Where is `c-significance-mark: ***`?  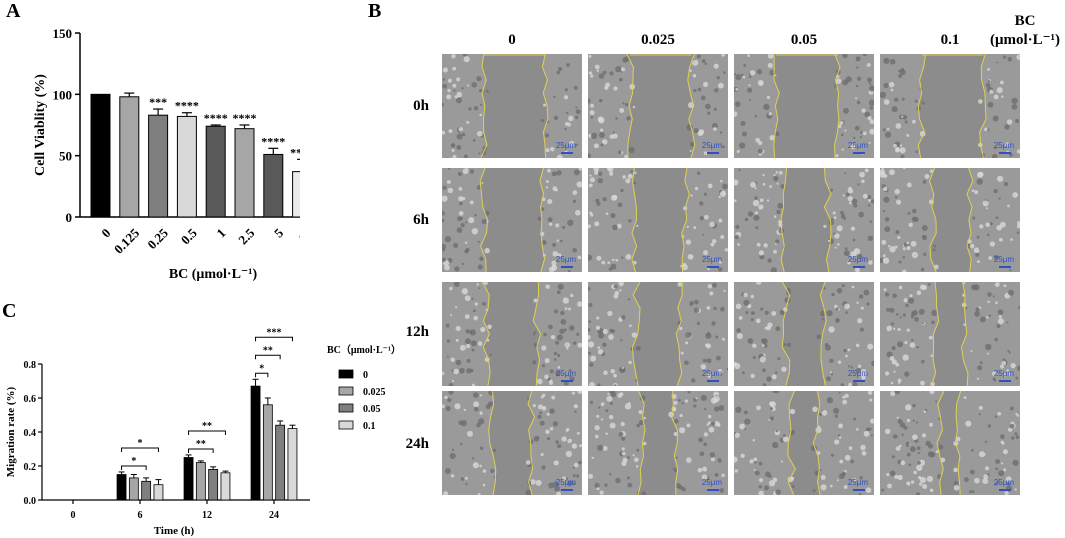 c-significance-mark: *** is located at coordinates (274, 332).